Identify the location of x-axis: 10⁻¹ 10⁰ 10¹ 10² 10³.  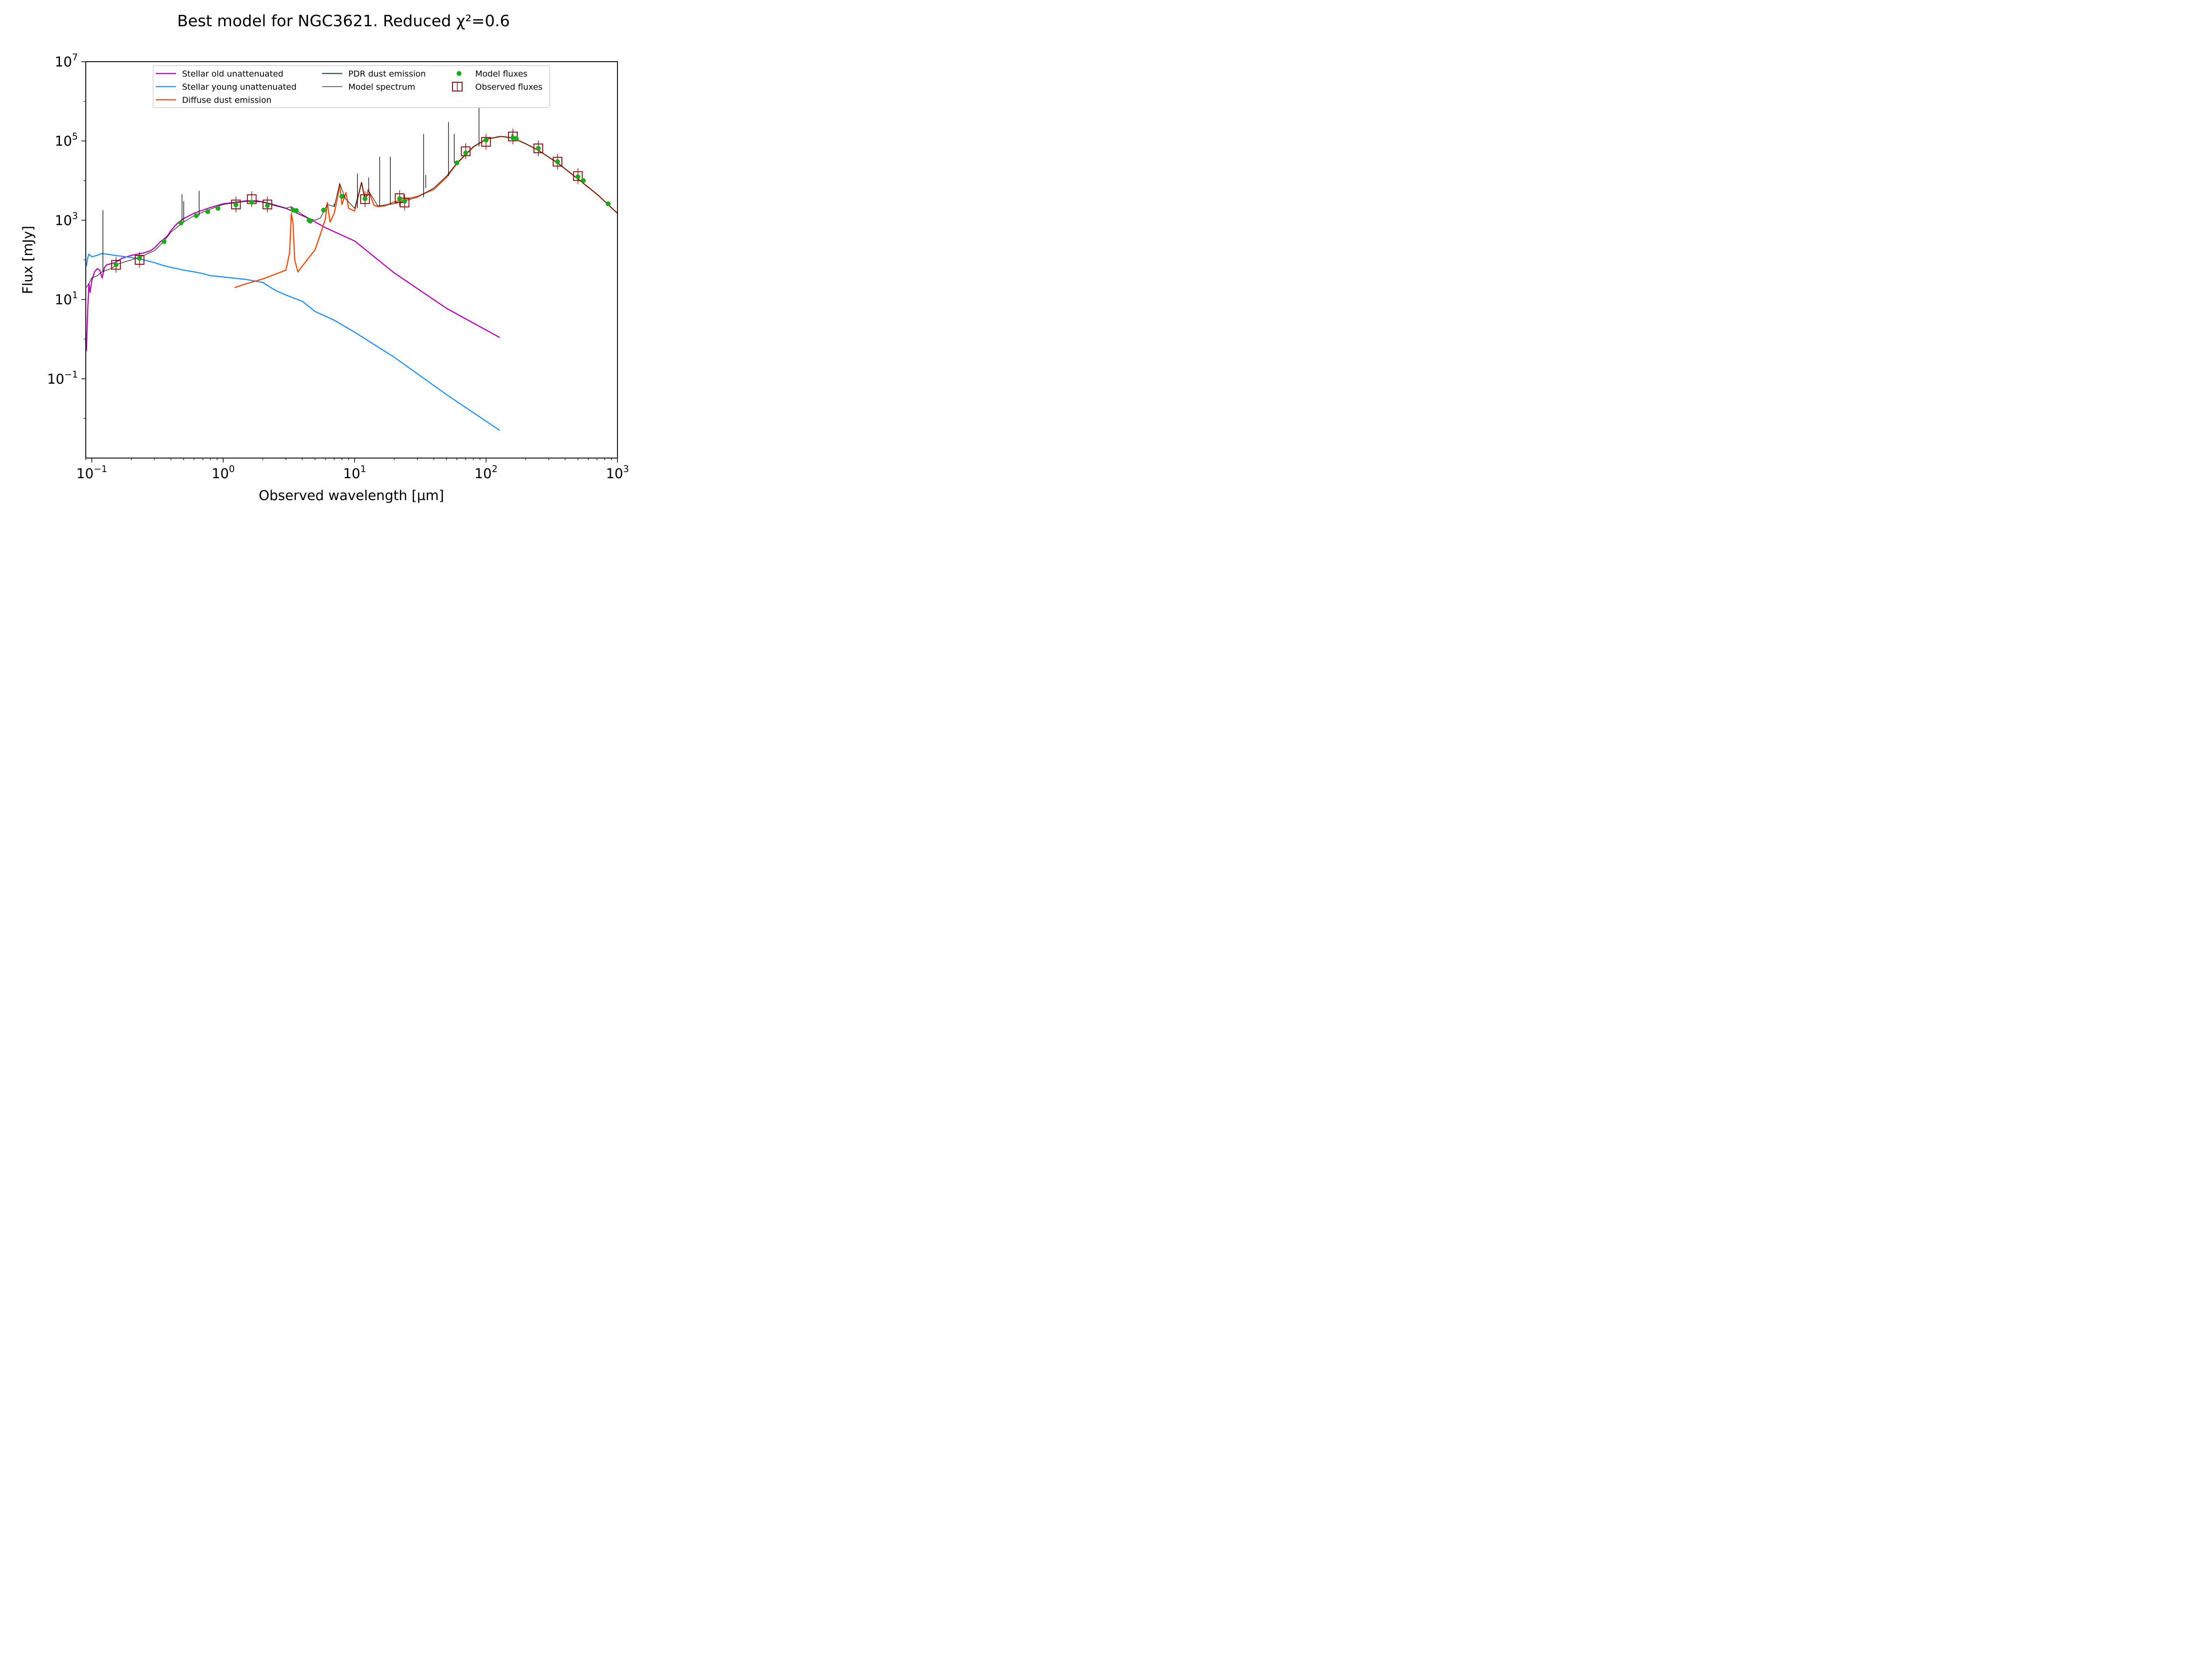
(353, 470).